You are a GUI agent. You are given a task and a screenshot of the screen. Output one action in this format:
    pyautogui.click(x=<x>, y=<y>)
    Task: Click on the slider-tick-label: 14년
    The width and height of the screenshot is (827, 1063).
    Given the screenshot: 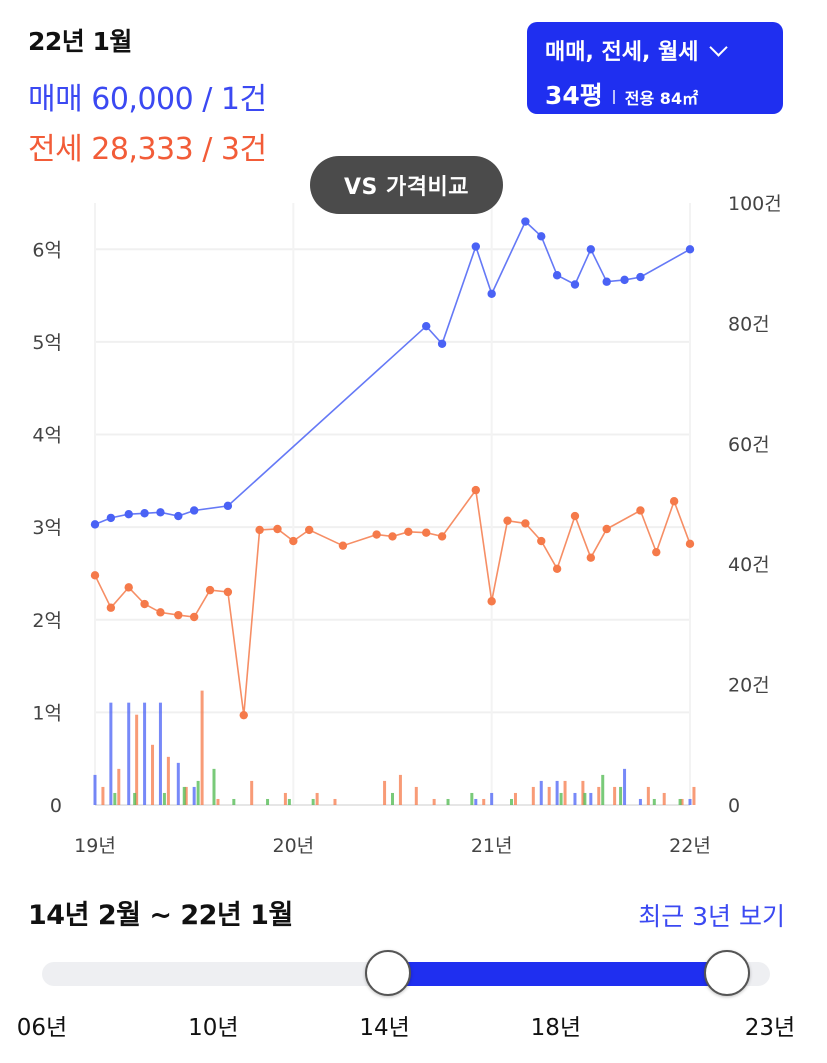 What is the action you would take?
    pyautogui.click(x=384, y=1028)
    